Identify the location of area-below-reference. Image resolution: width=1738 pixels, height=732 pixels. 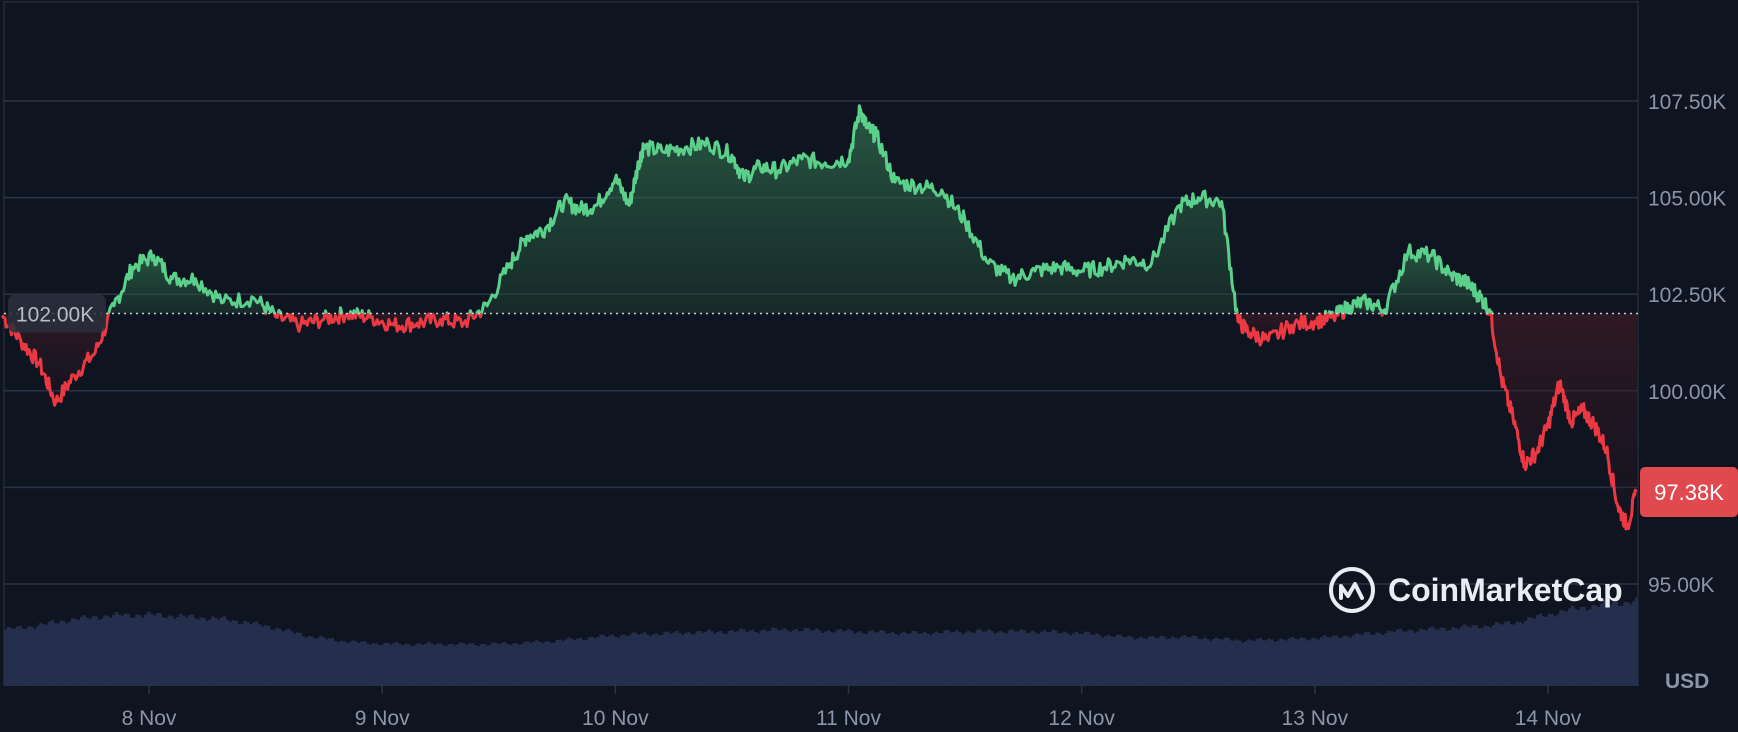
(1564, 421).